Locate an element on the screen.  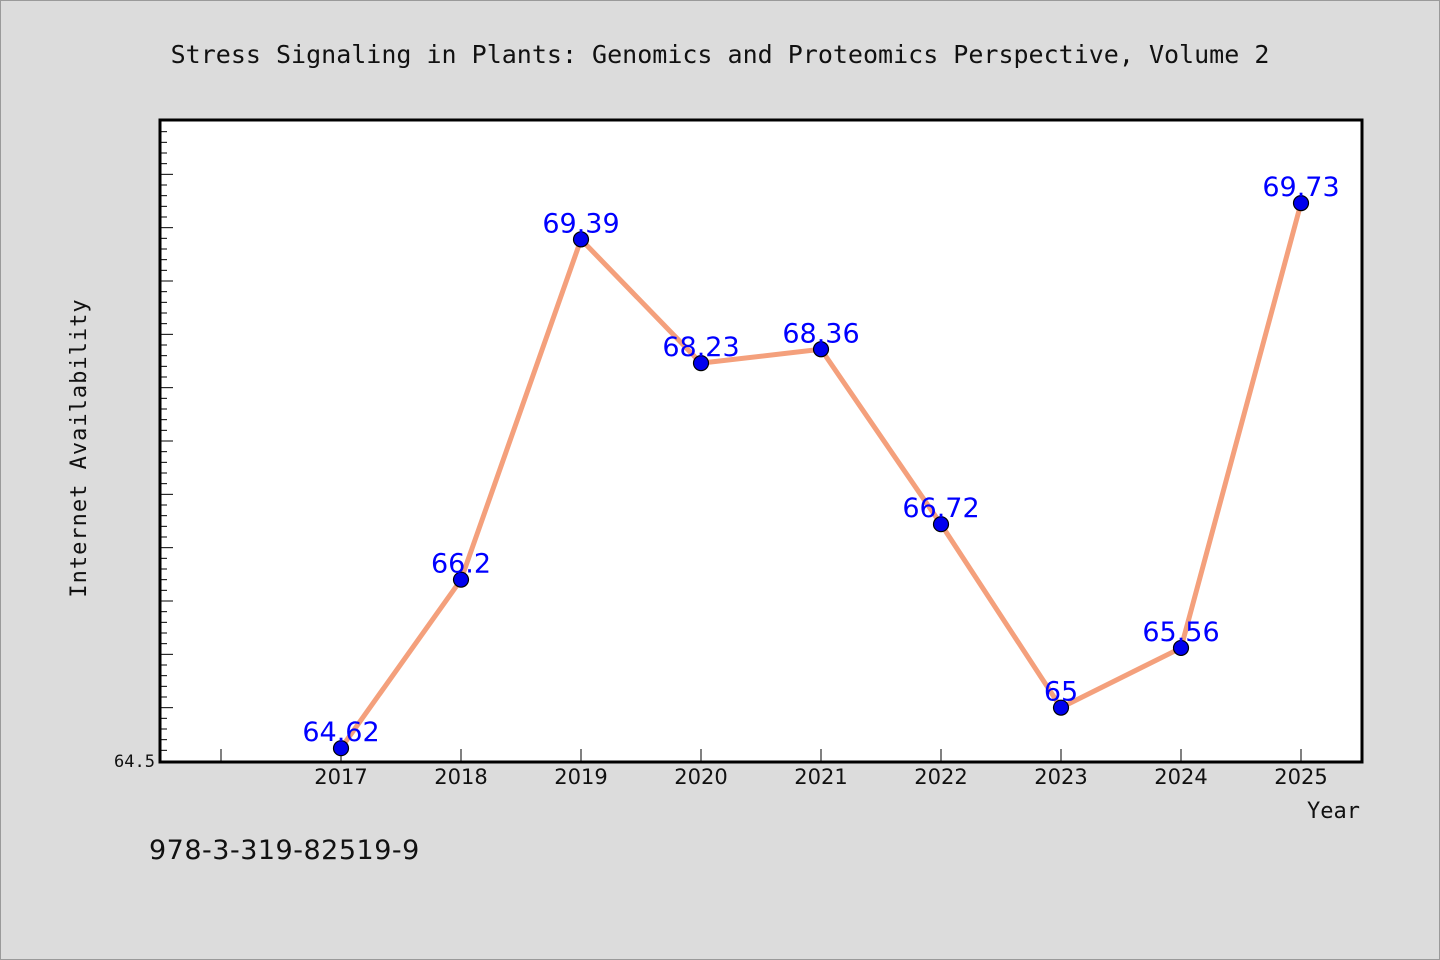
x-tick-label: 2020 is located at coordinates (700, 777).